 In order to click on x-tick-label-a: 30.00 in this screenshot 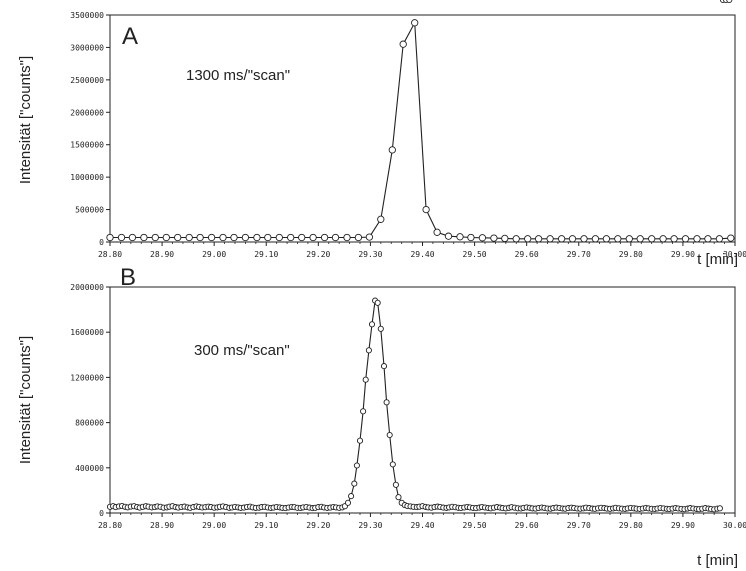, I will do `click(734, 254)`.